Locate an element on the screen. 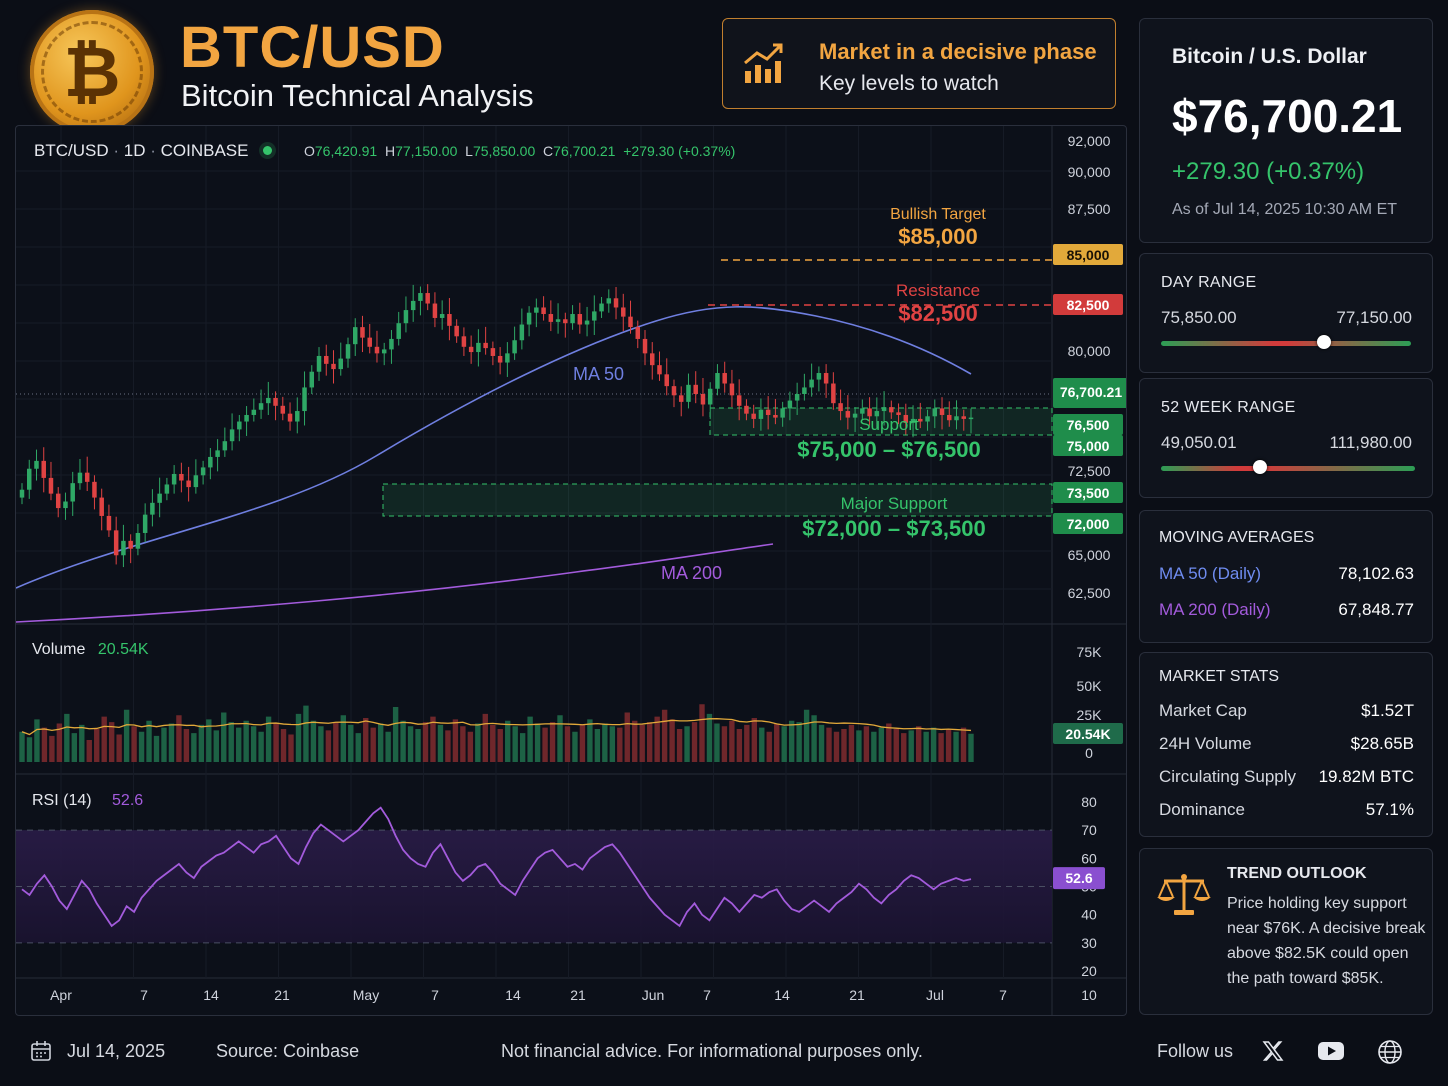 Image resolution: width=1448 pixels, height=1086 pixels. globe-icon is located at coordinates (1390, 1052).